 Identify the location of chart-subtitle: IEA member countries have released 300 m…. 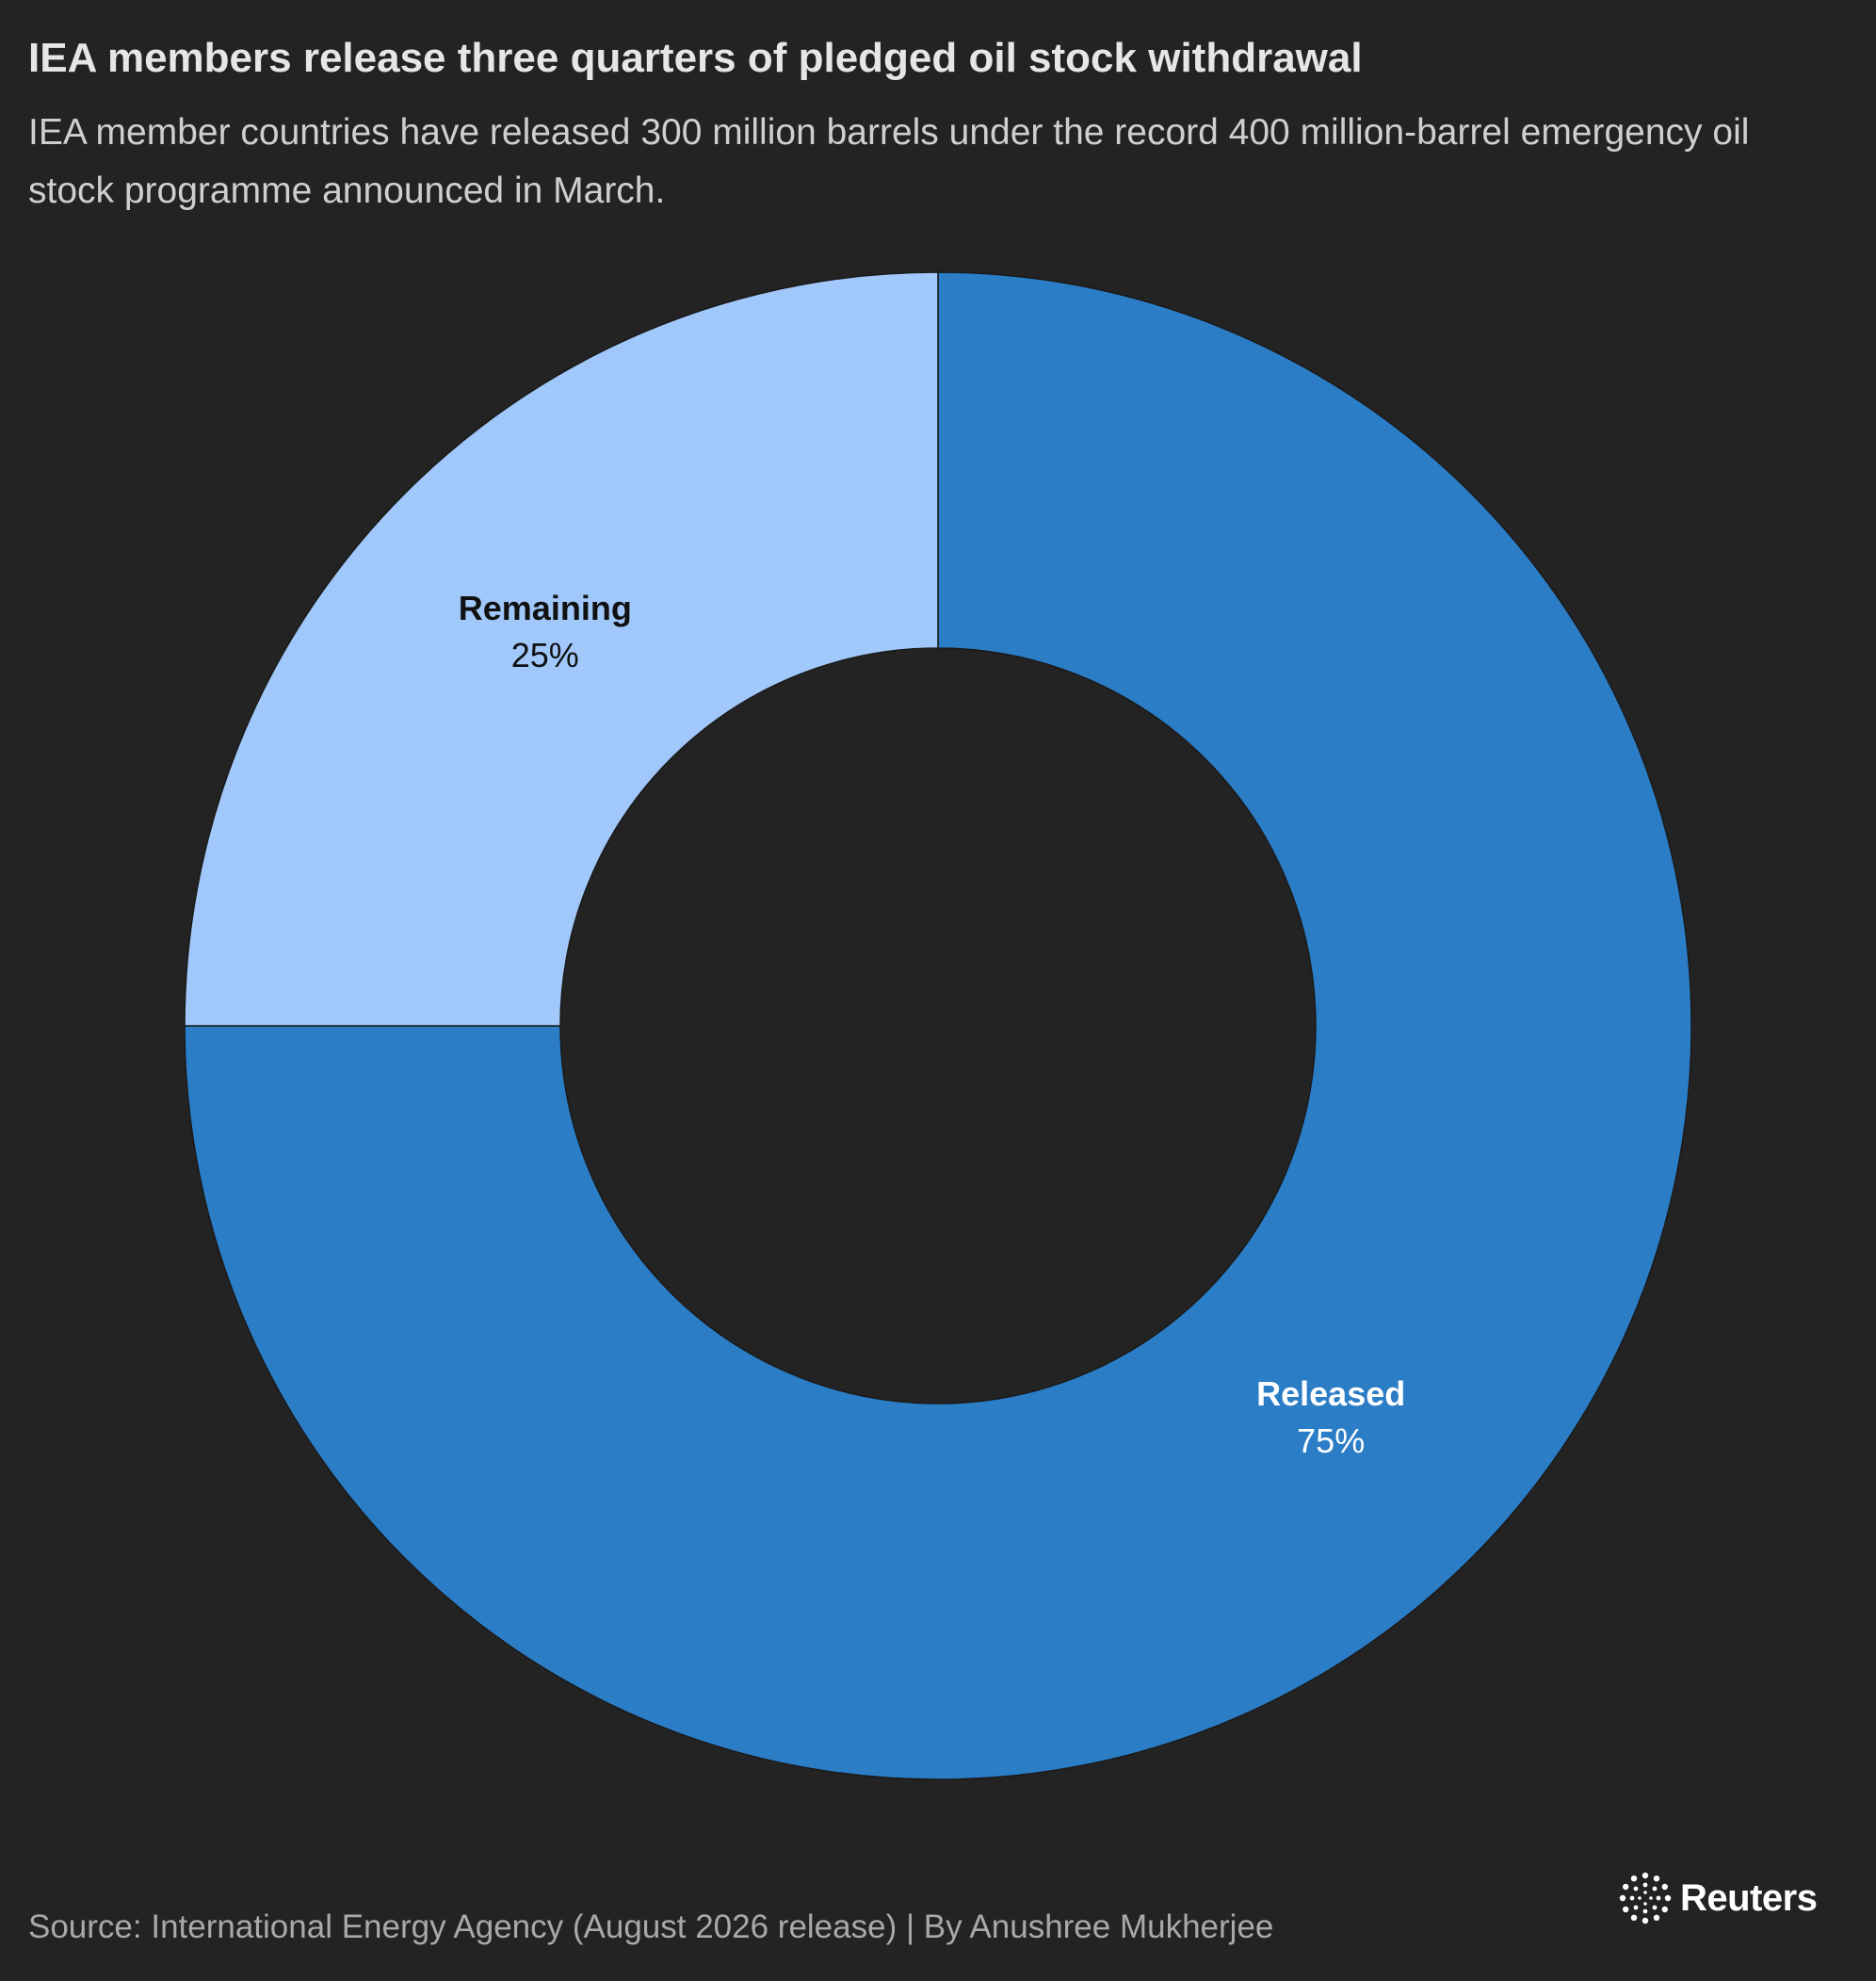
(889, 161).